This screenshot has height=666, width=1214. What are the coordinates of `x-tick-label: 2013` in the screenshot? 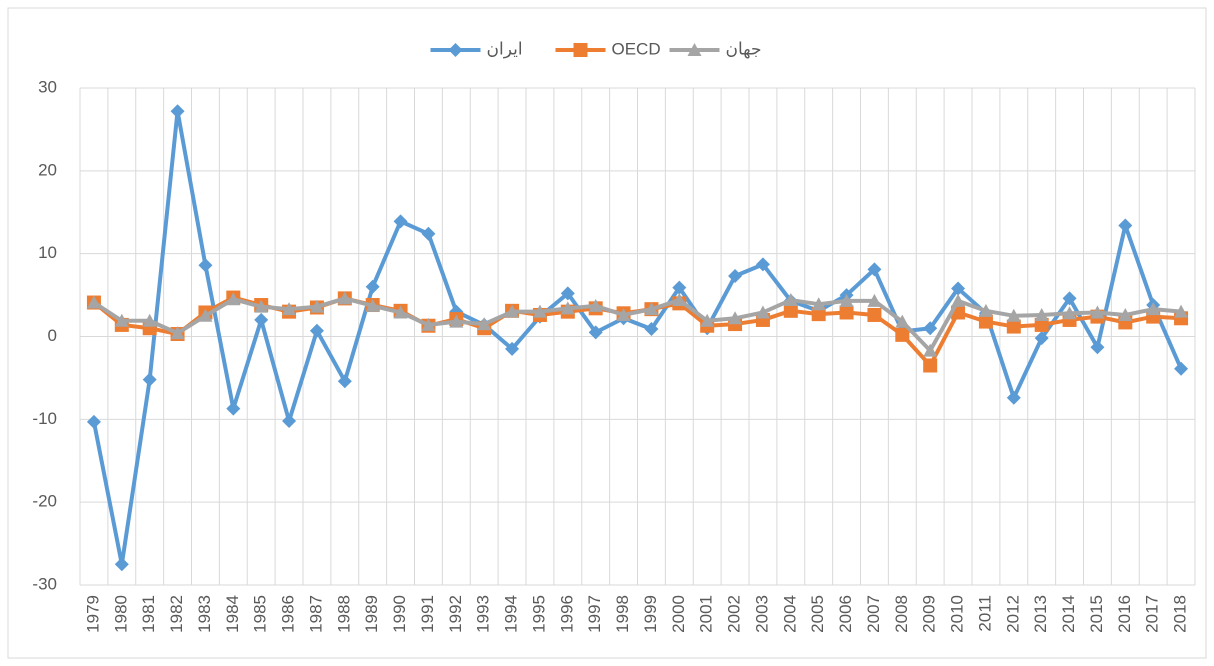 It's located at (1040, 614).